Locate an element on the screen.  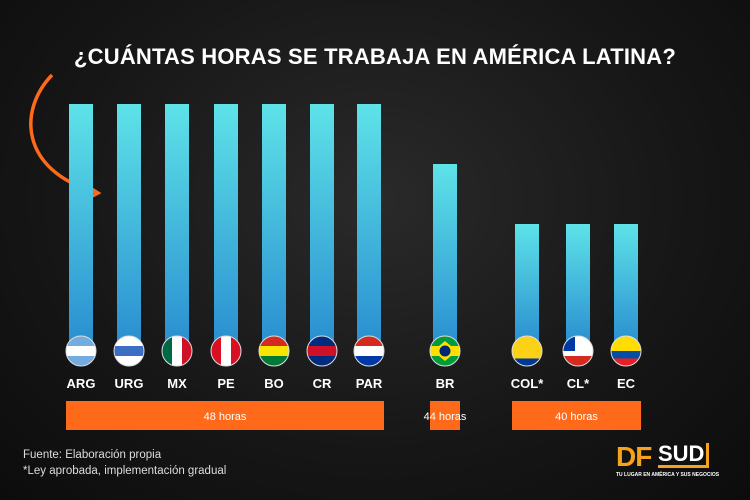
flag-ec-icon is located at coordinates (626, 351).